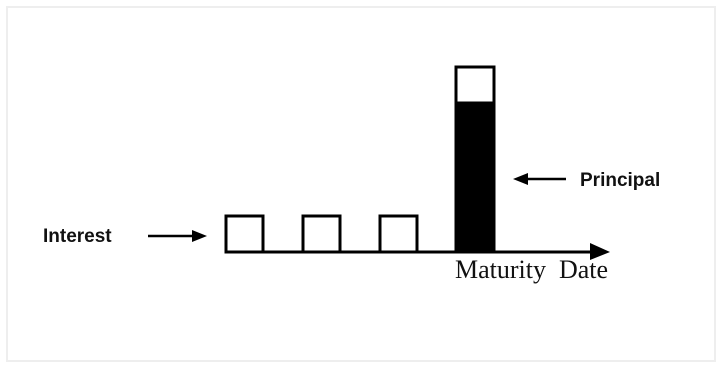 This screenshot has height=367, width=720. I want to click on interest-label: Interest, so click(77, 236).